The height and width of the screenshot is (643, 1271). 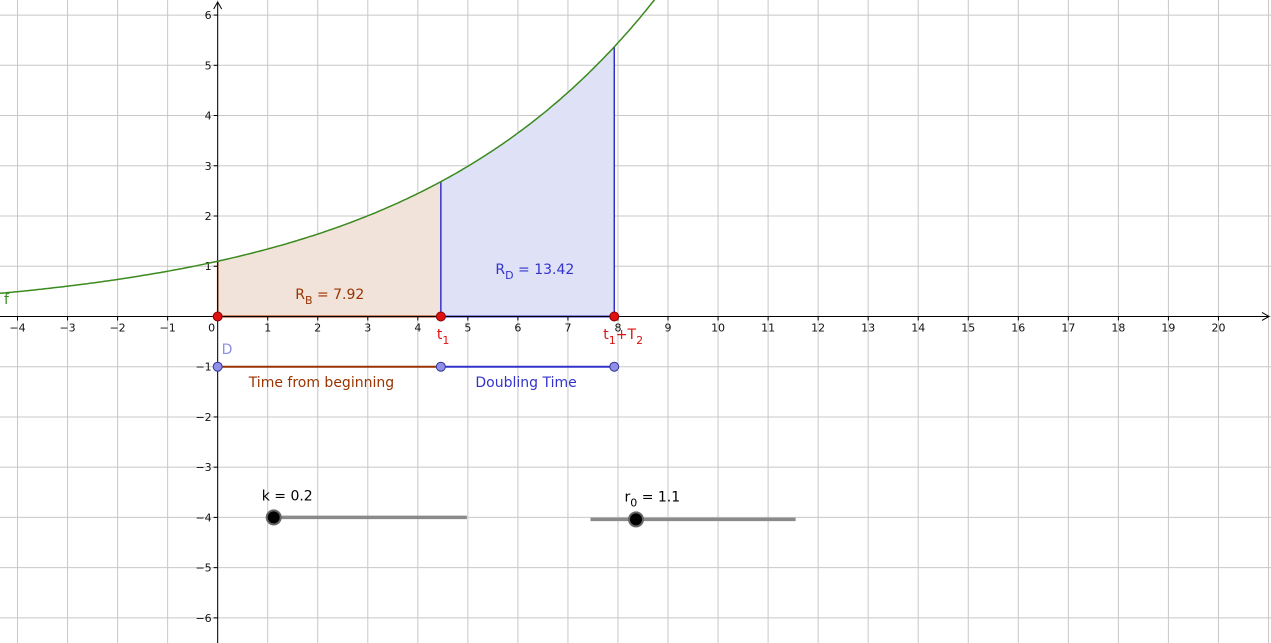 I want to click on x-tick-label: 11, so click(x=768, y=327).